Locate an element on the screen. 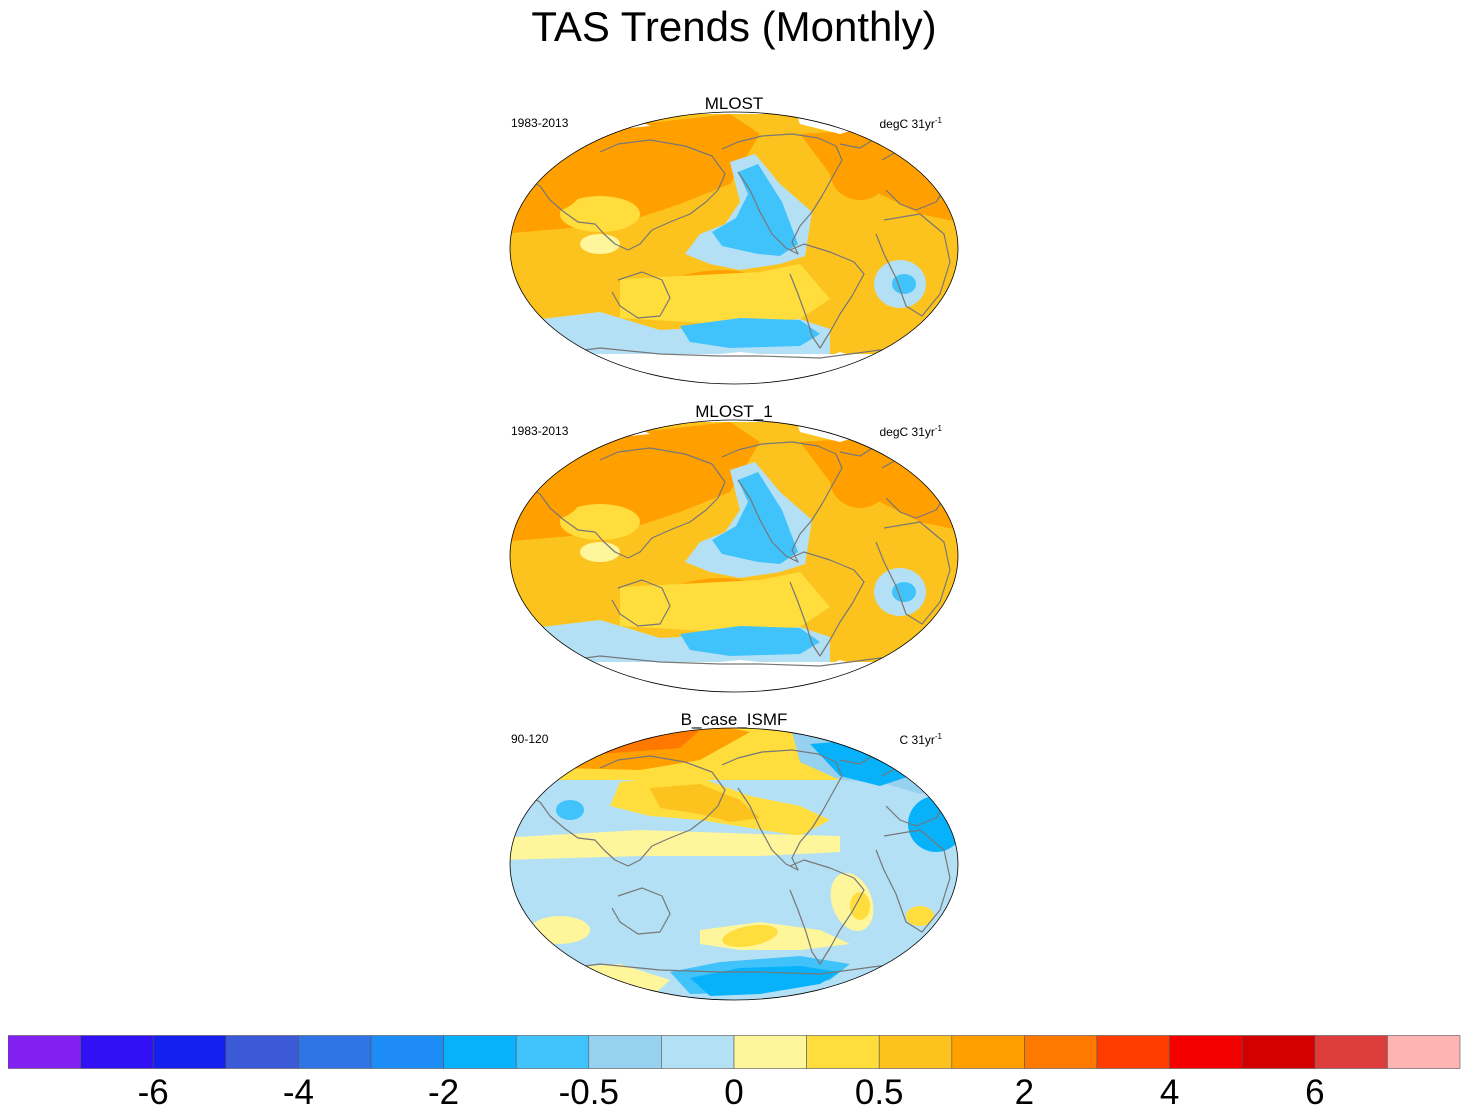 The width and height of the screenshot is (1468, 1116). main-title: TAS Trends (Monthly) is located at coordinates (734, 26).